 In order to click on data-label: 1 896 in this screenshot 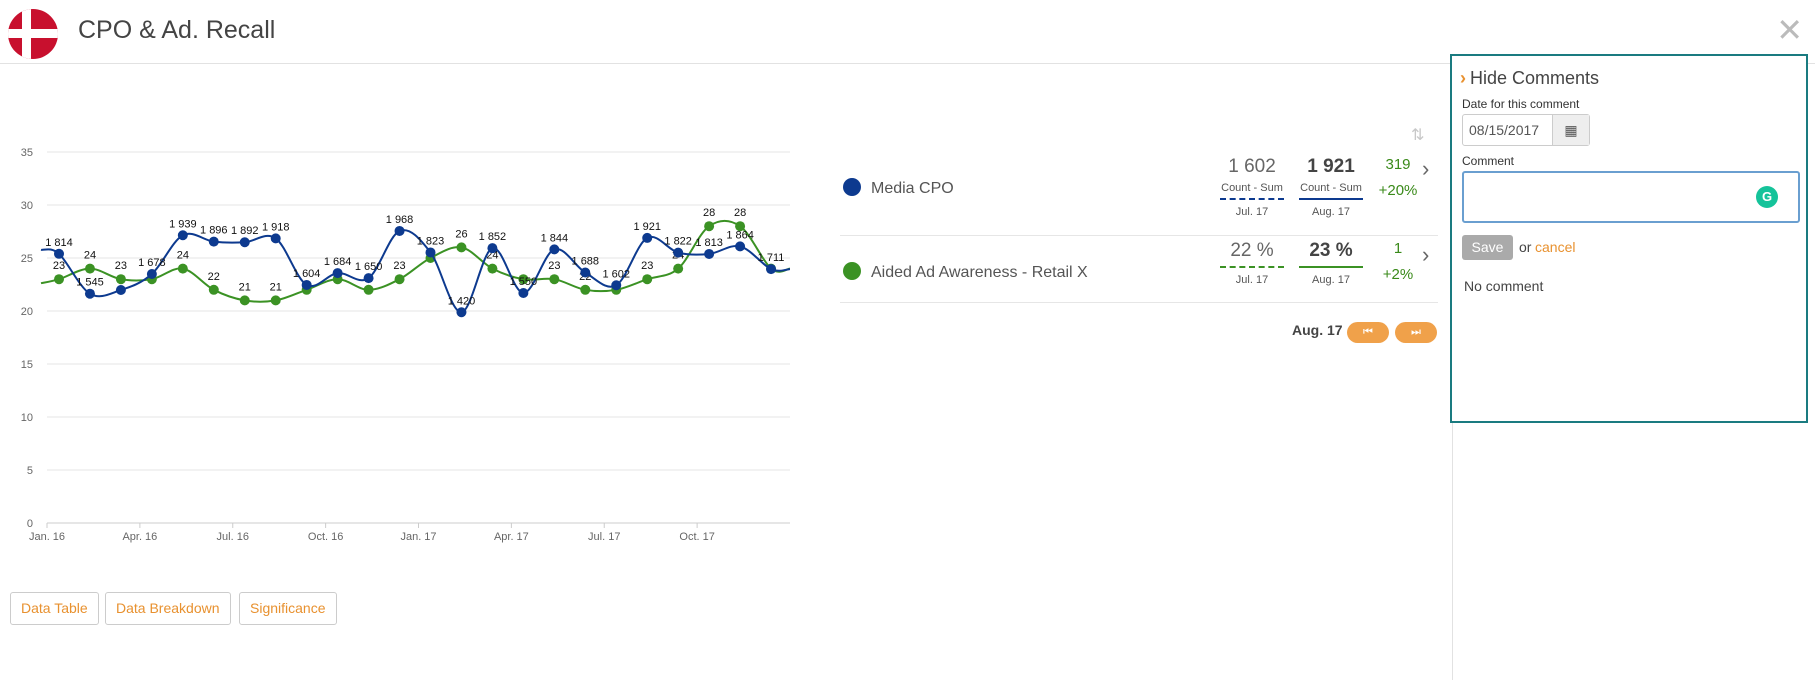, I will do `click(214, 231)`.